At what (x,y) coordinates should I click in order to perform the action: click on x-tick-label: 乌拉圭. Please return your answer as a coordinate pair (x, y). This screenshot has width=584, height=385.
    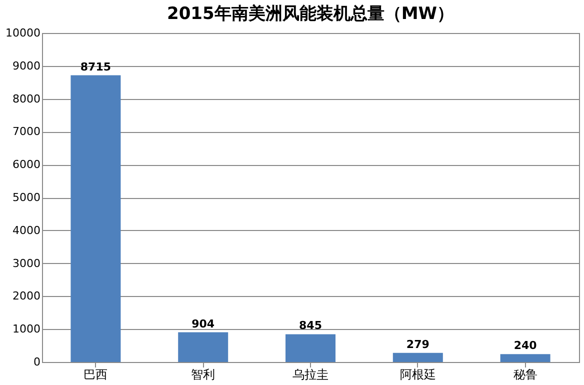
    Looking at the image, I should click on (310, 375).